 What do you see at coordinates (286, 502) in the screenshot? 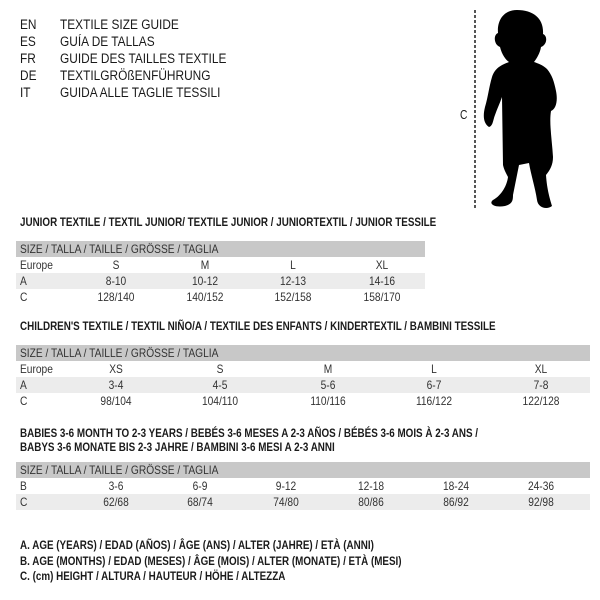
I see `table-cell: 74/80` at bounding box center [286, 502].